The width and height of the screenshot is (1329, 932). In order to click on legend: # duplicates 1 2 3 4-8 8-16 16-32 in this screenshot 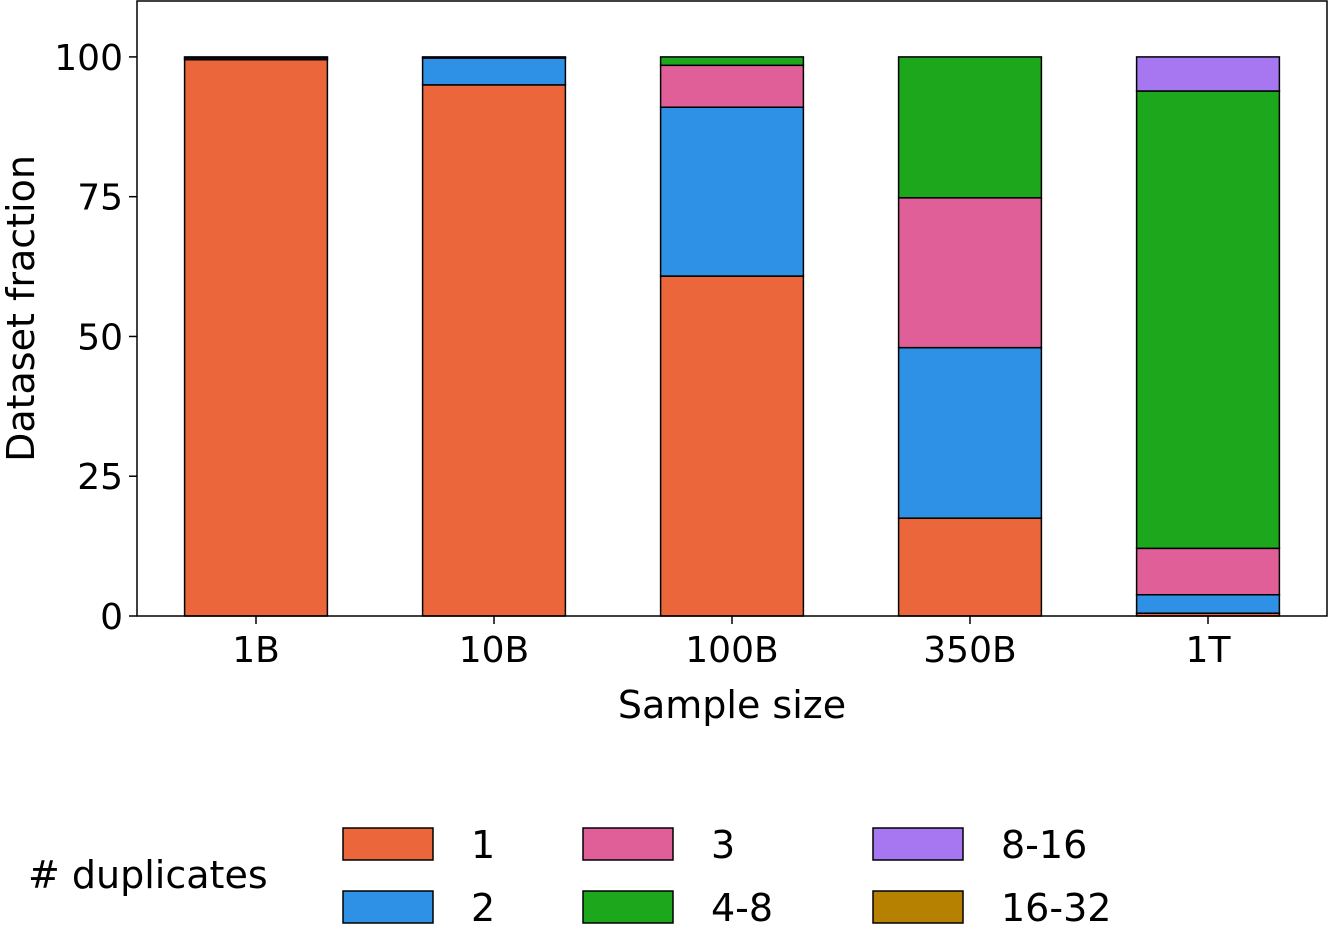, I will do `click(569, 876)`.